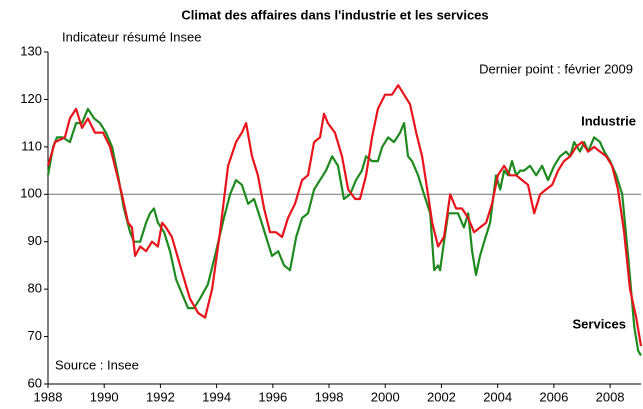 The image size is (643, 409). What do you see at coordinates (160, 396) in the screenshot?
I see `x-tick-label: 1992` at bounding box center [160, 396].